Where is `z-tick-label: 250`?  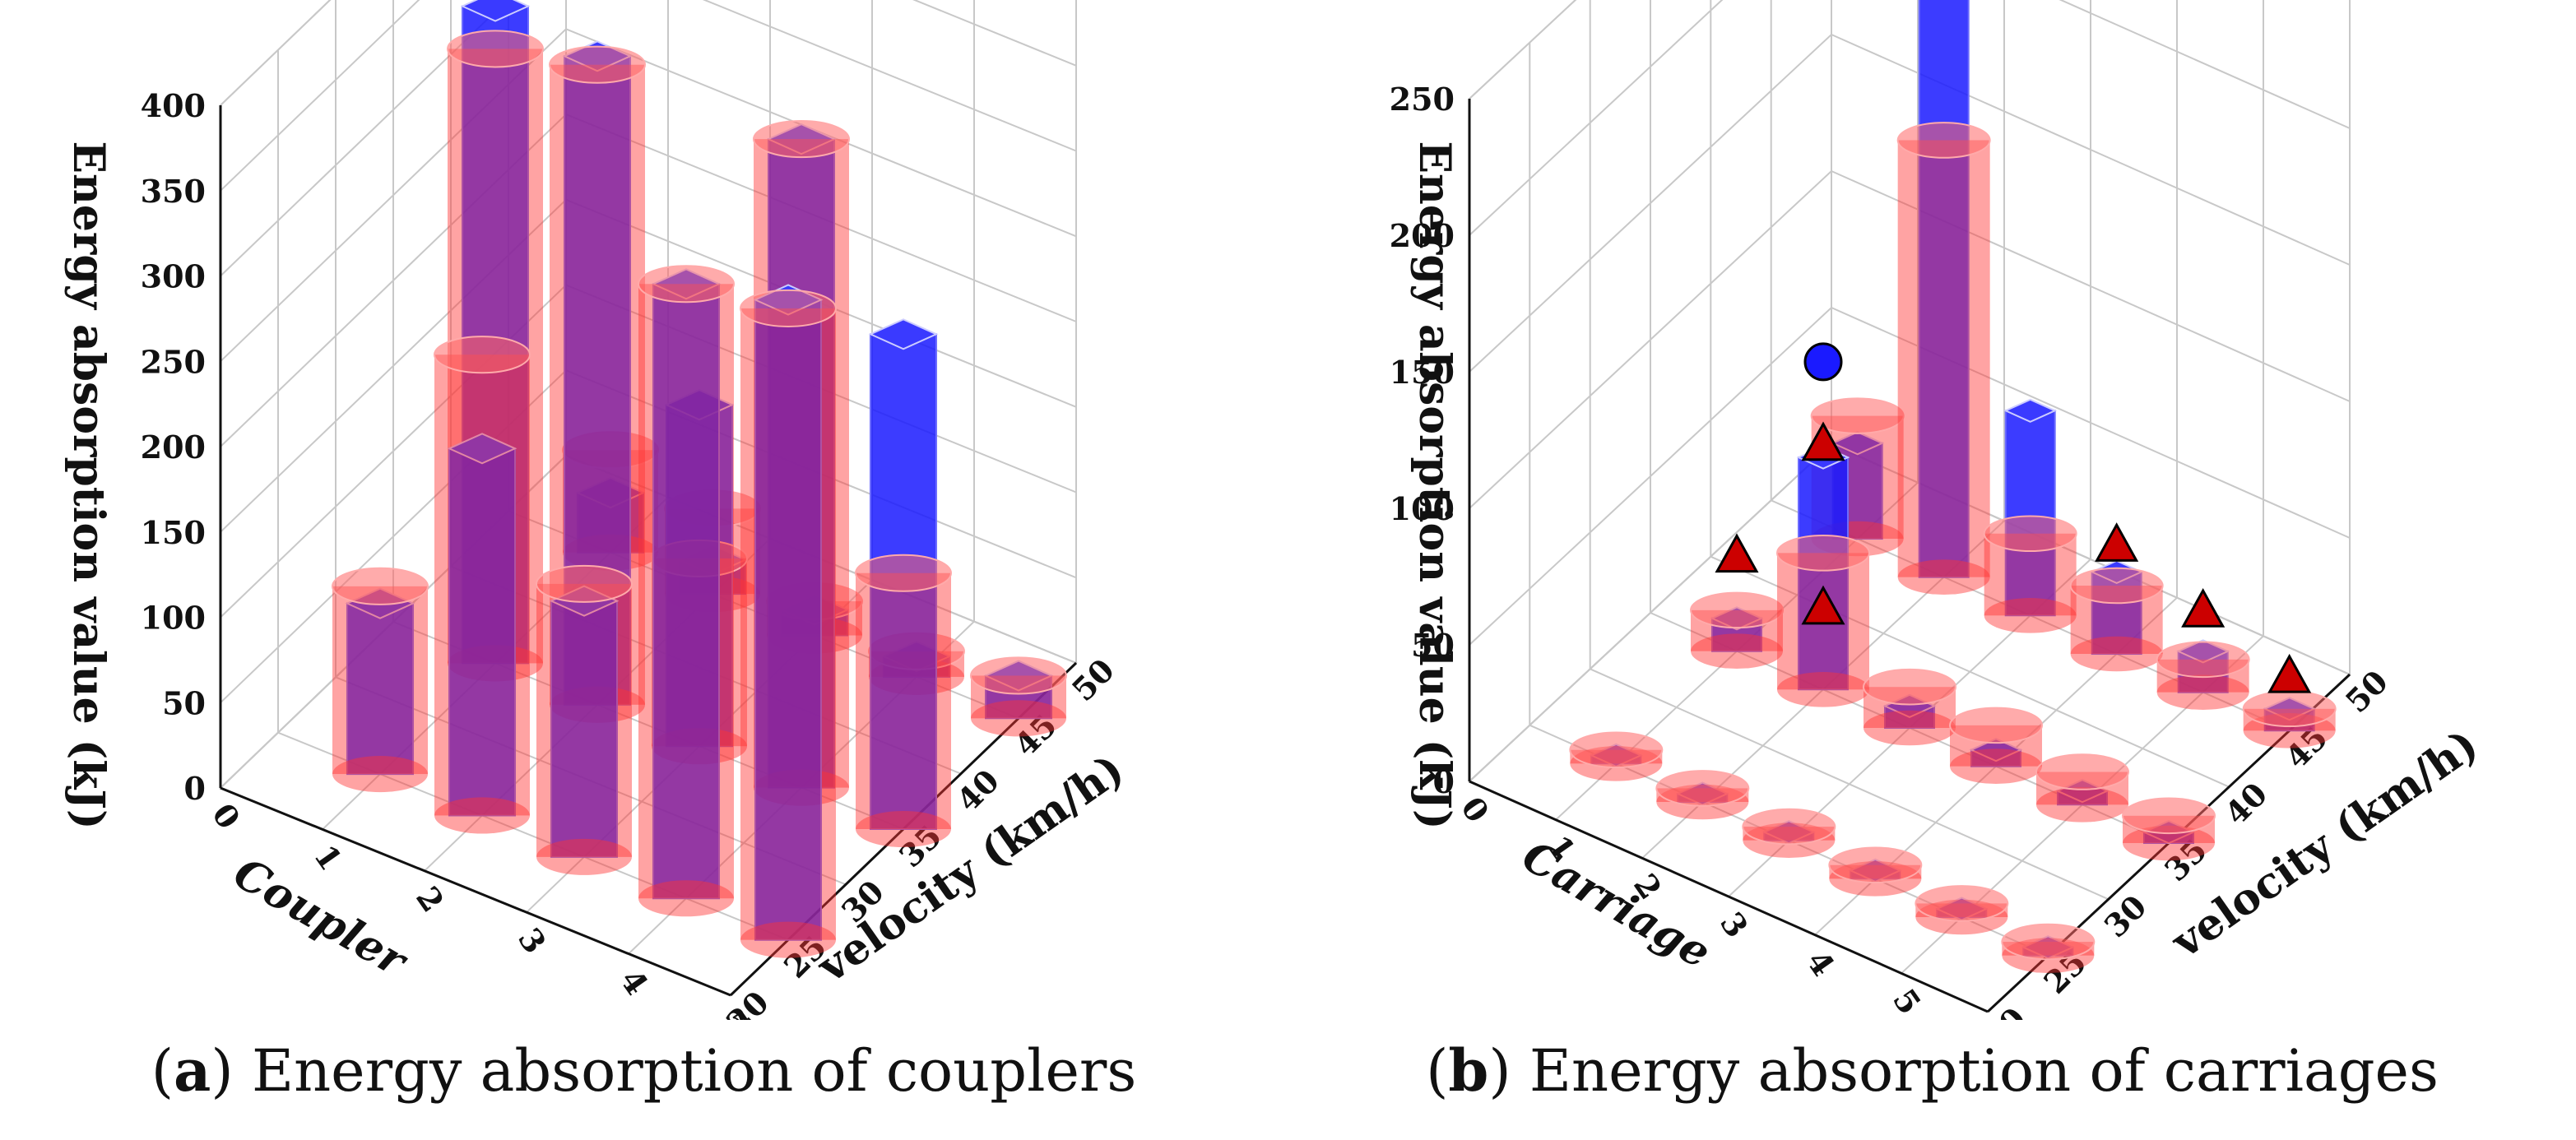 z-tick-label: 250 is located at coordinates (1423, 99).